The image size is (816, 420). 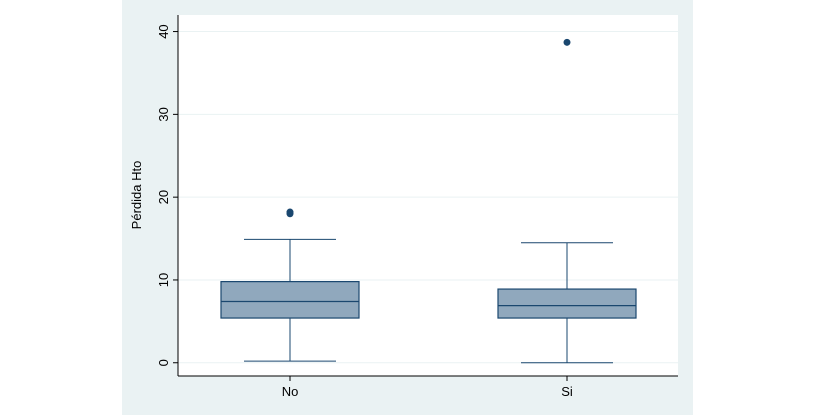 What do you see at coordinates (163, 280) in the screenshot?
I see `y-tick-label: 10` at bounding box center [163, 280].